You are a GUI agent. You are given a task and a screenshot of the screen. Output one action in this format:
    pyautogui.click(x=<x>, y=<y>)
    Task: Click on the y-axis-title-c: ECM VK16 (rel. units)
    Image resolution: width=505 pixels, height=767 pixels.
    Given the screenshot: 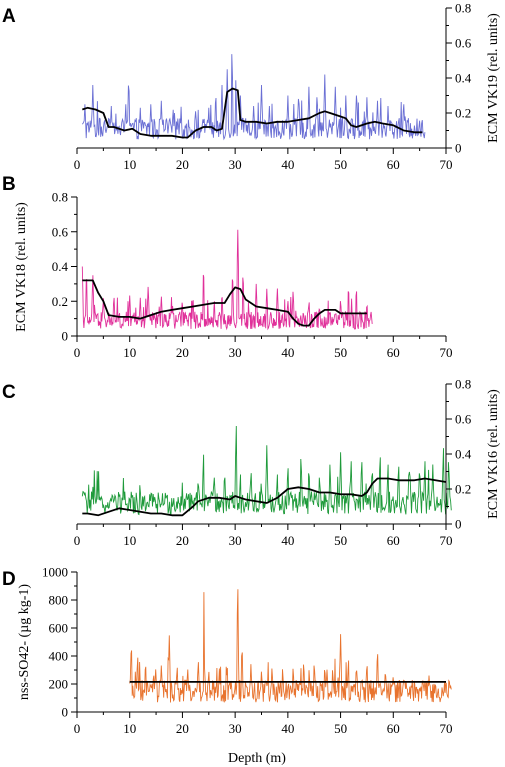 What is the action you would take?
    pyautogui.click(x=493, y=454)
    